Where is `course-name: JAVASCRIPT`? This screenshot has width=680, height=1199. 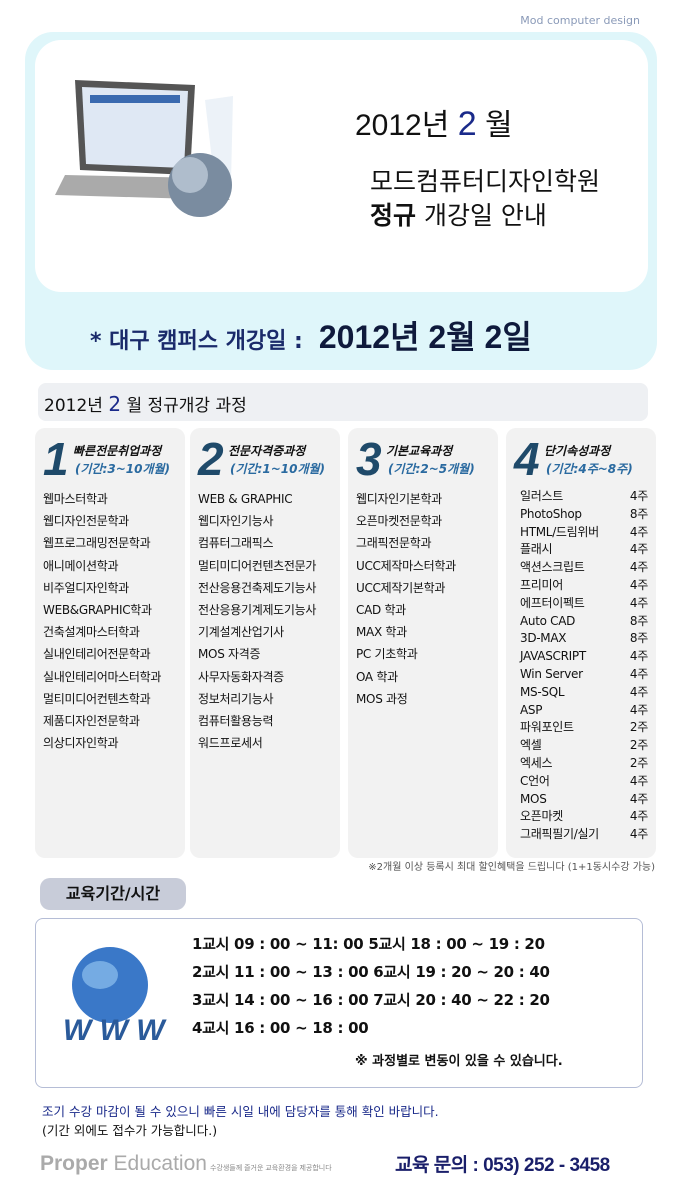 course-name: JAVASCRIPT is located at coordinates (553, 656).